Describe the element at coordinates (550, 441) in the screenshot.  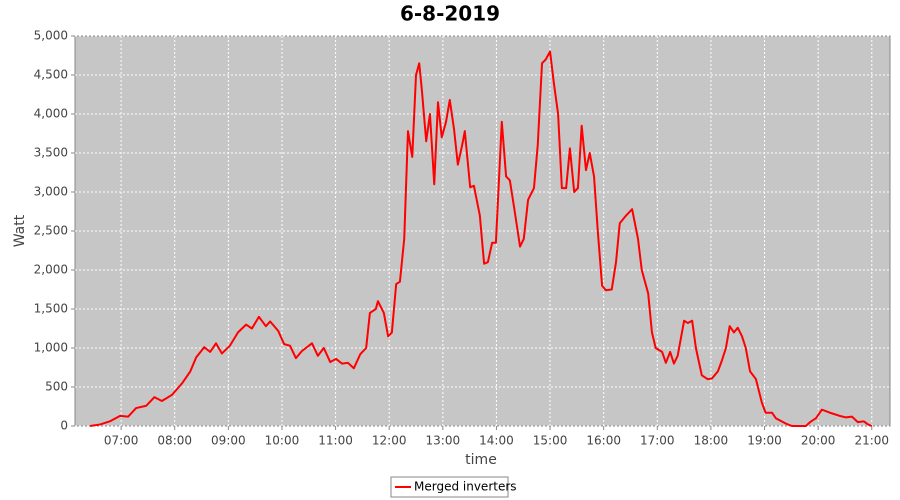
I see `x-tick-label: 15:00` at that location.